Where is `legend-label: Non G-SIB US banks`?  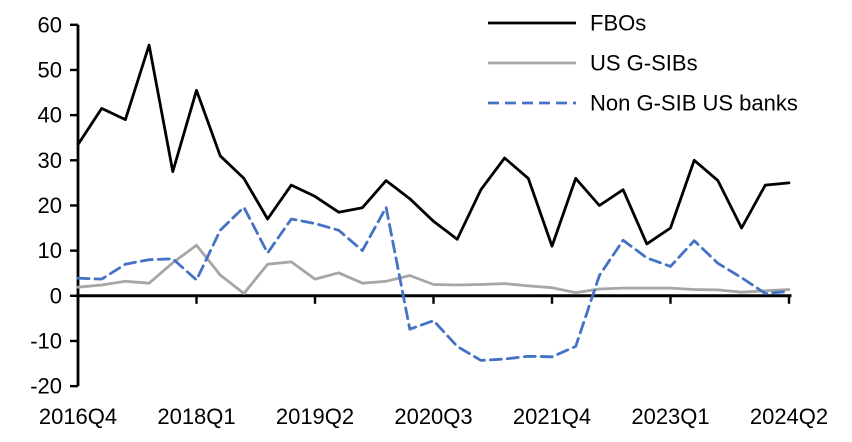 legend-label: Non G-SIB US banks is located at coordinates (694, 103).